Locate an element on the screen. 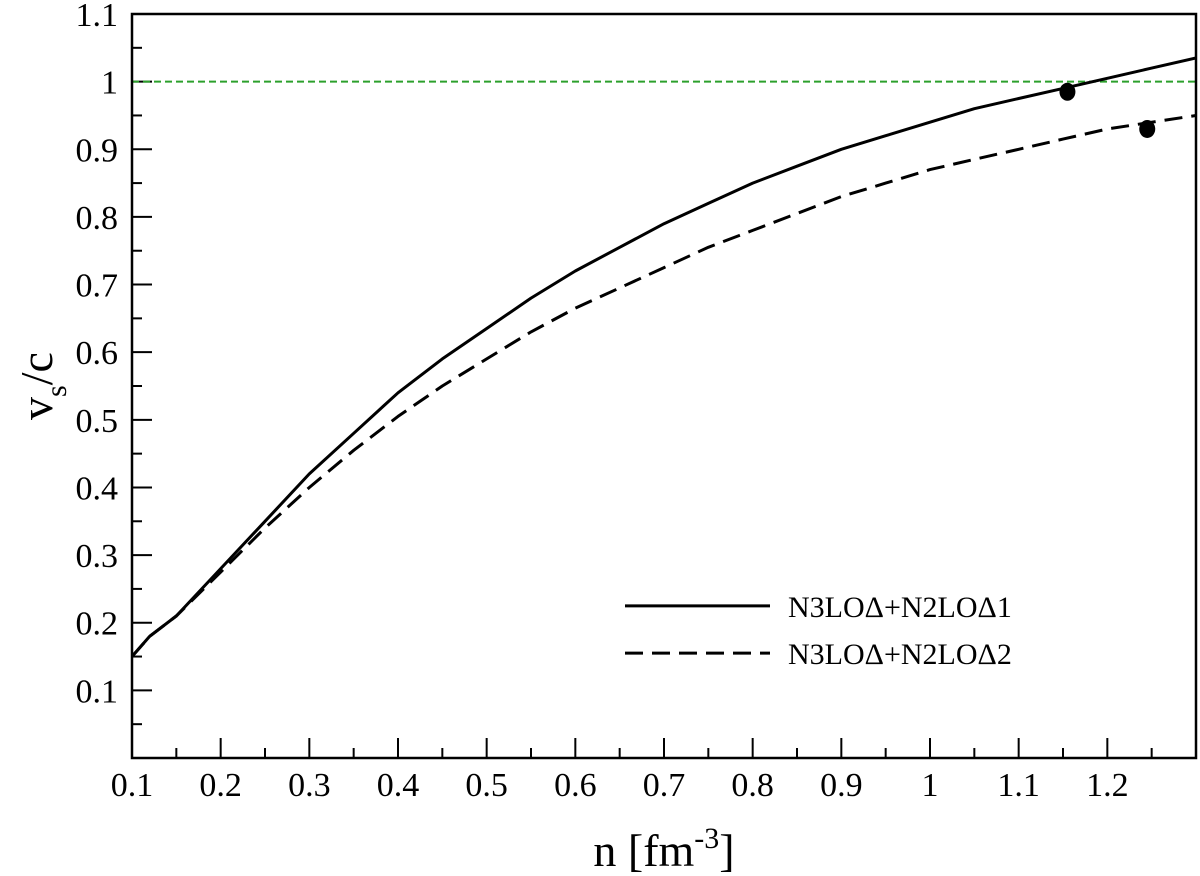 Image resolution: width=1200 pixels, height=876 pixels. y-tick-label: 0.5 is located at coordinates (97, 421).